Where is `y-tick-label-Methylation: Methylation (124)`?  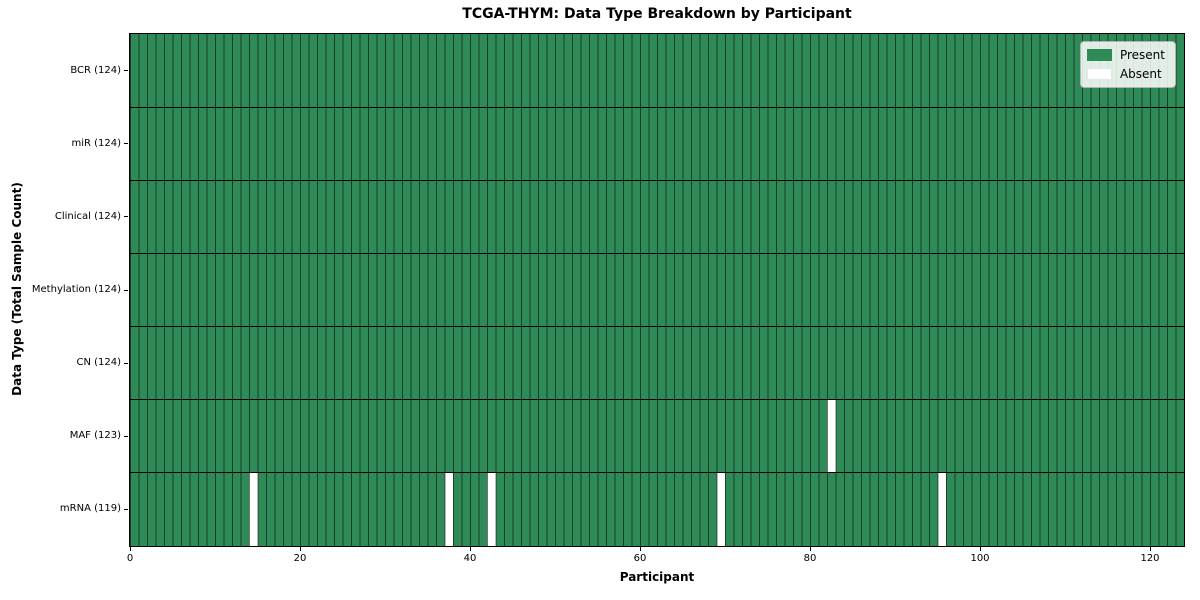 y-tick-label-Methylation: Methylation (124) is located at coordinates (76, 289).